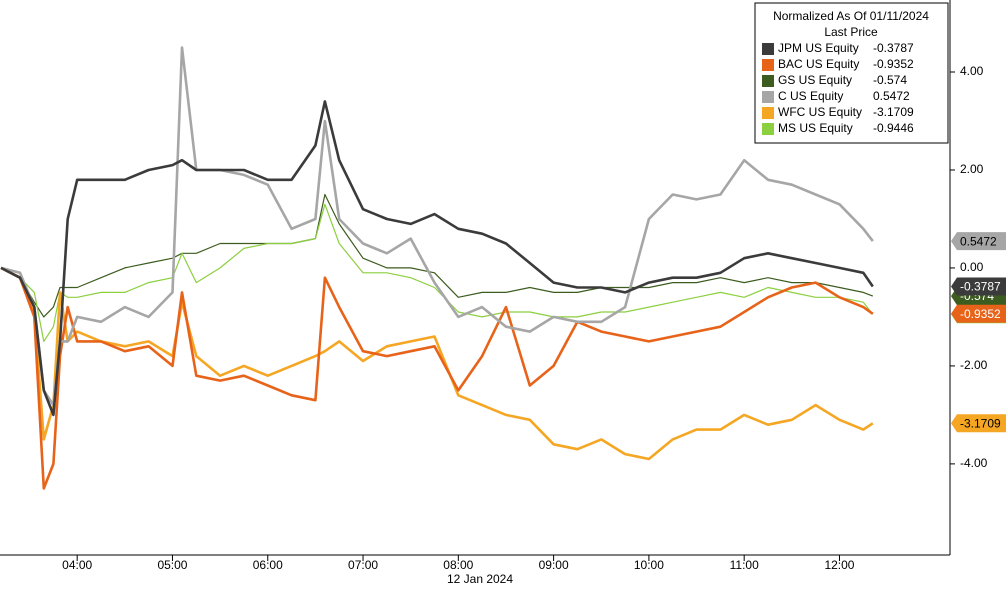 The width and height of the screenshot is (1008, 596). I want to click on y-tick-label: -4.00, so click(974, 463).